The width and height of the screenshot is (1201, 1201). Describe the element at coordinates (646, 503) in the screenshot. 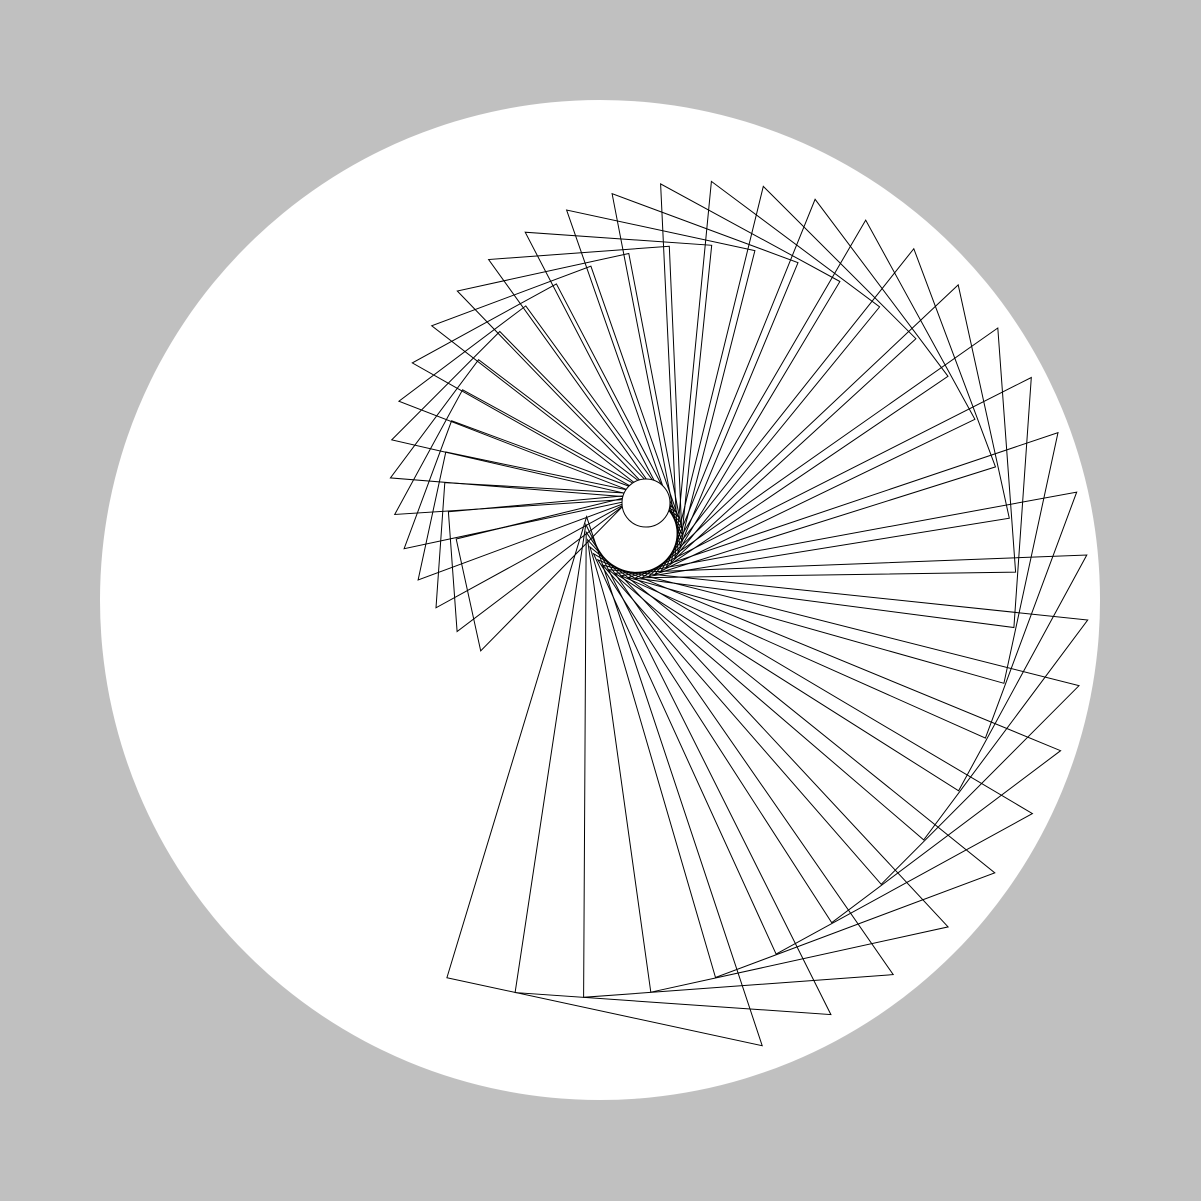

I see `center-hole` at that location.